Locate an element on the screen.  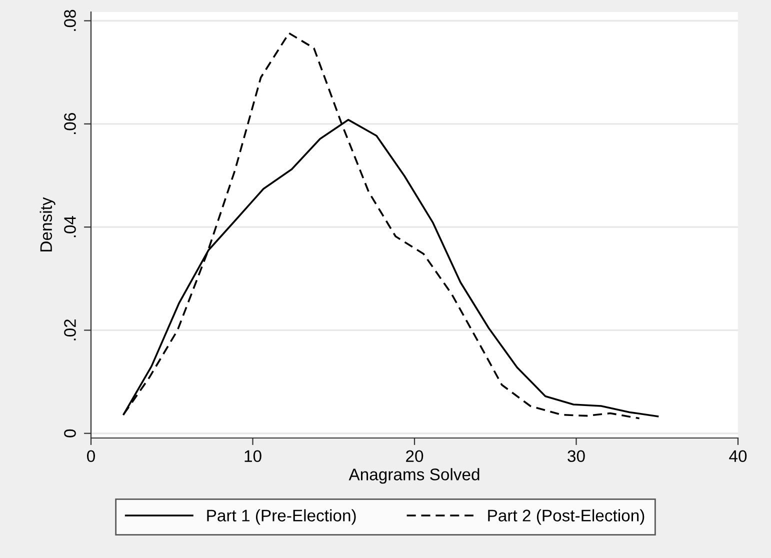
x-tick-label: 0 is located at coordinates (91, 456).